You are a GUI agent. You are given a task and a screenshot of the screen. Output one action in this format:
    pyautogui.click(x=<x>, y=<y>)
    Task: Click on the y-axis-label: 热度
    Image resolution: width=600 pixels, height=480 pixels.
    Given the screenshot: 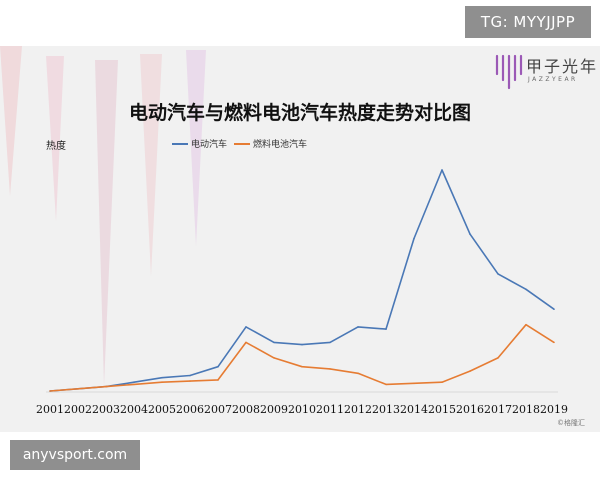 What is the action you would take?
    pyautogui.click(x=56, y=146)
    